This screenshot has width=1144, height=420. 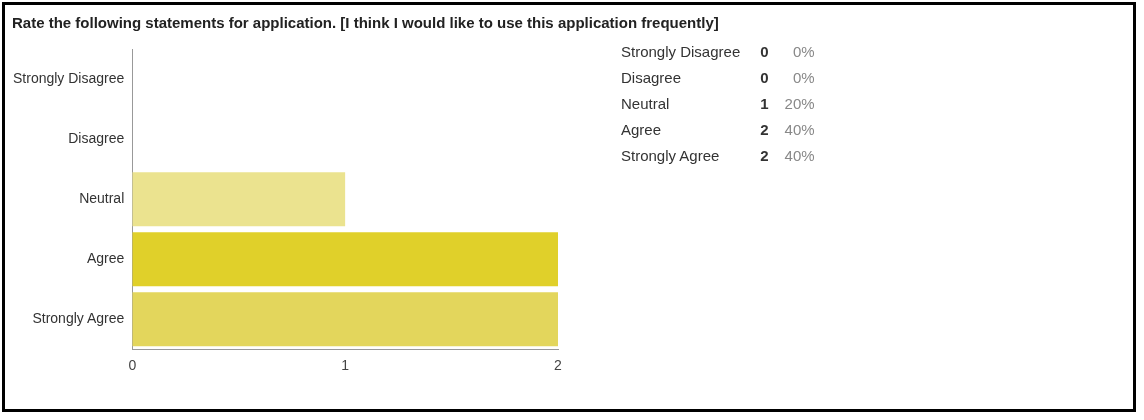 What do you see at coordinates (670, 156) in the screenshot?
I see `text: Strongly Agree` at bounding box center [670, 156].